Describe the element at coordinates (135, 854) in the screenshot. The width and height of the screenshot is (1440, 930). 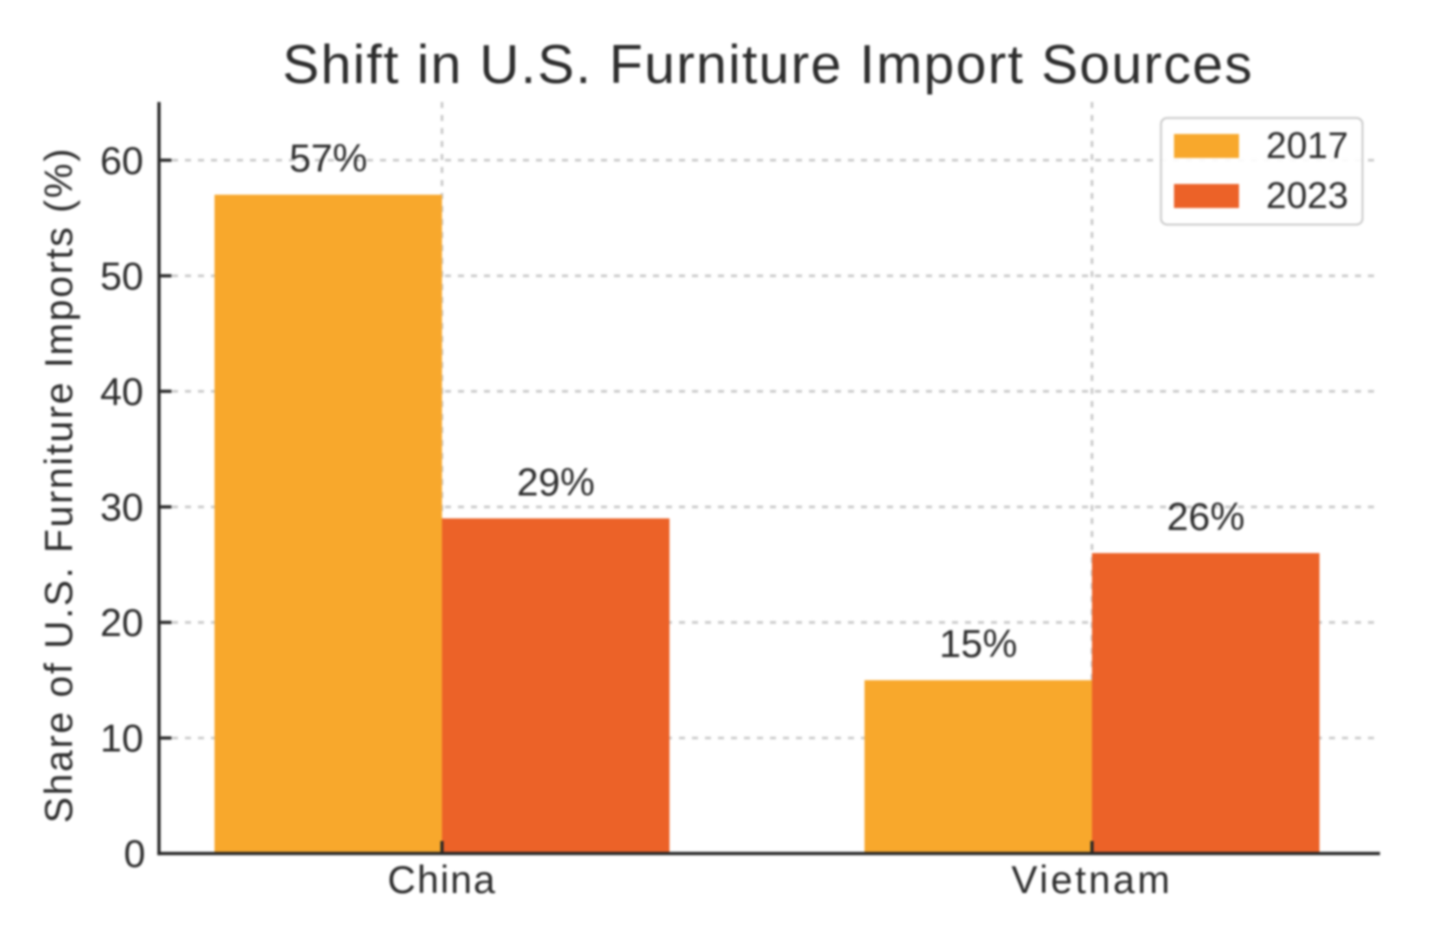
I see `svg-text: 0` at that location.